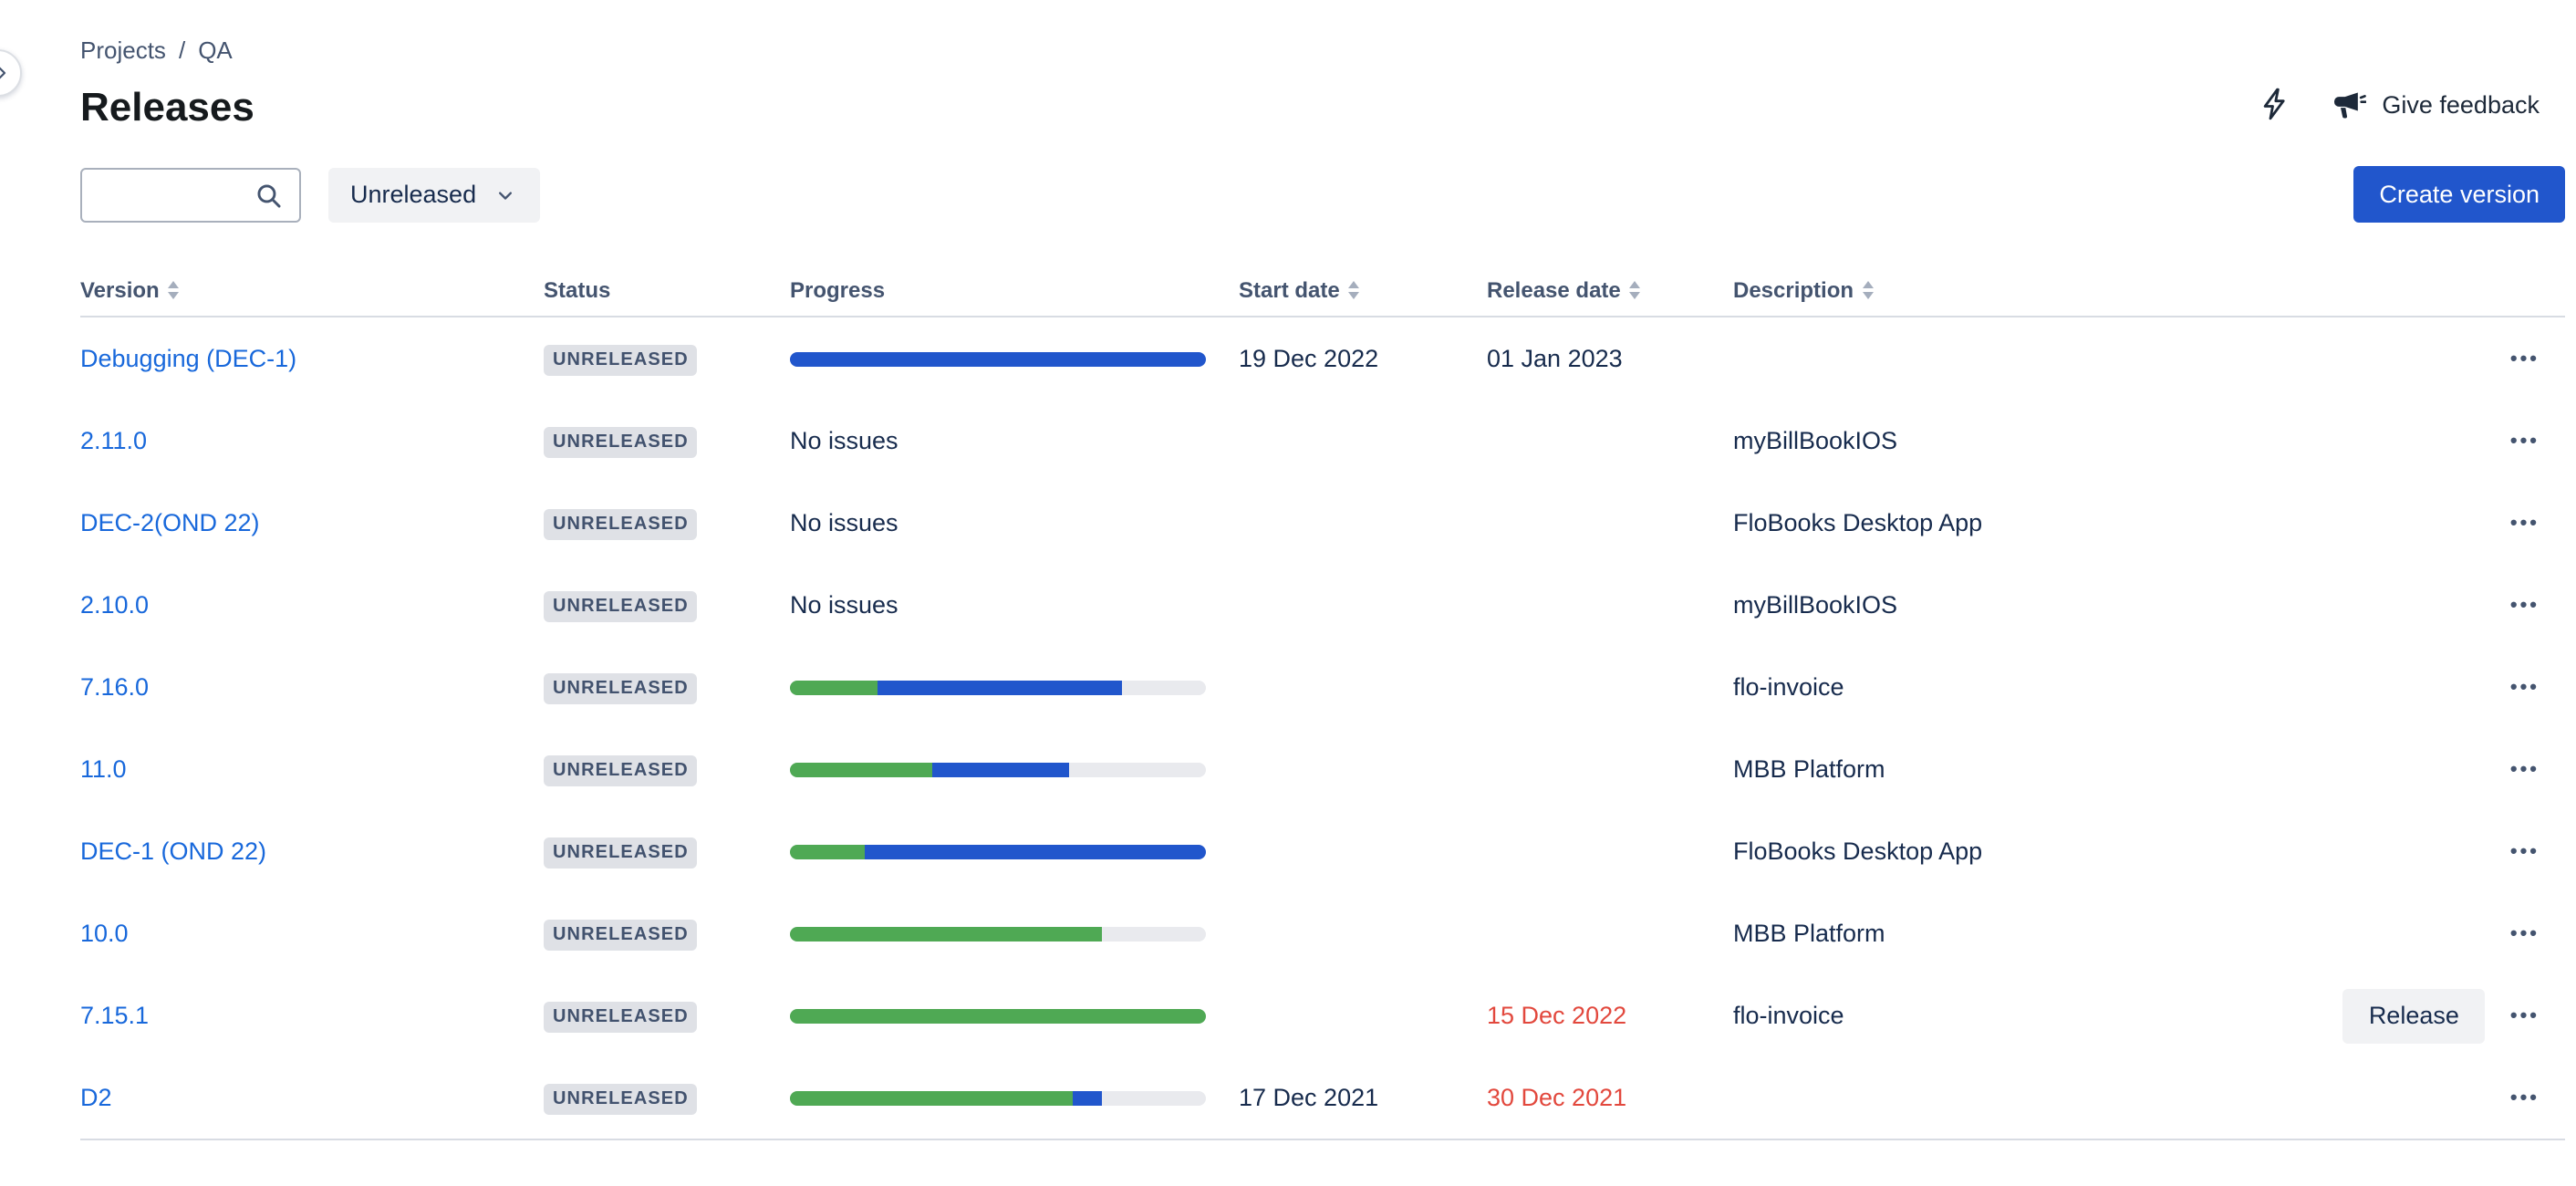  What do you see at coordinates (312, 1015) in the screenshot?
I see `version-cell: 7.15.1` at bounding box center [312, 1015].